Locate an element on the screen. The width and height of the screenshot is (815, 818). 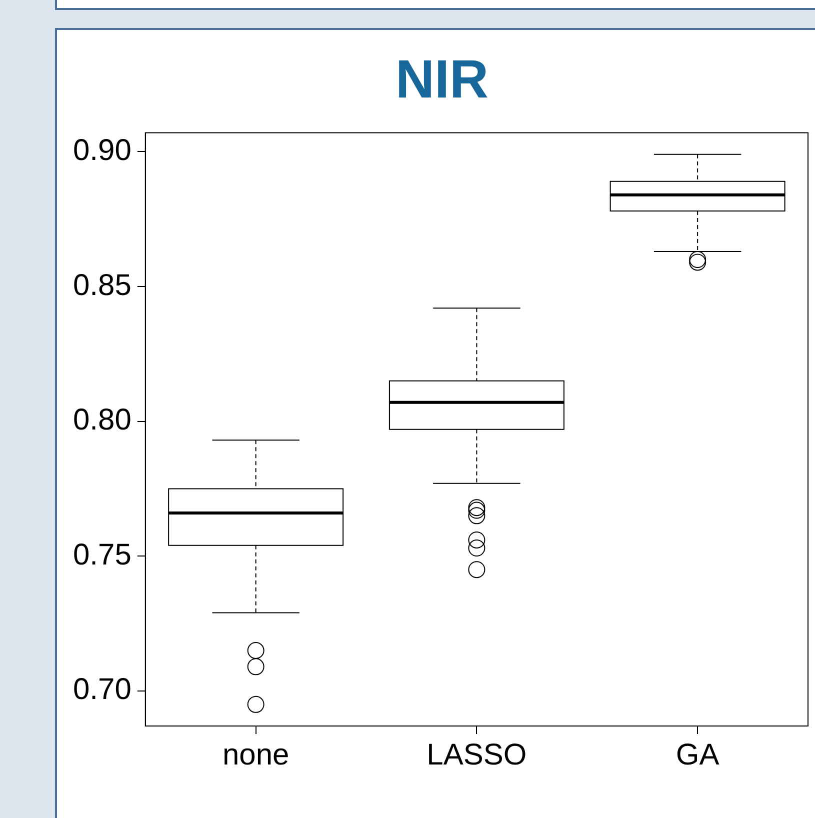
y-tick-label: 0.90 is located at coordinates (102, 150).